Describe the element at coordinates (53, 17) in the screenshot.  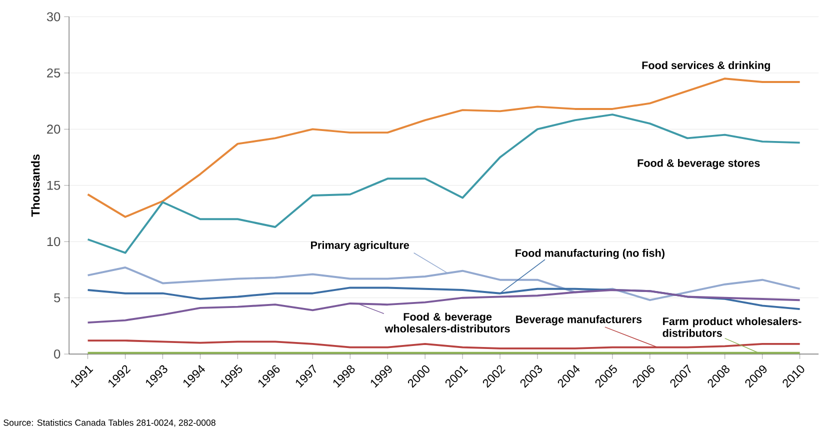
I see `y-tick-label: 30` at that location.